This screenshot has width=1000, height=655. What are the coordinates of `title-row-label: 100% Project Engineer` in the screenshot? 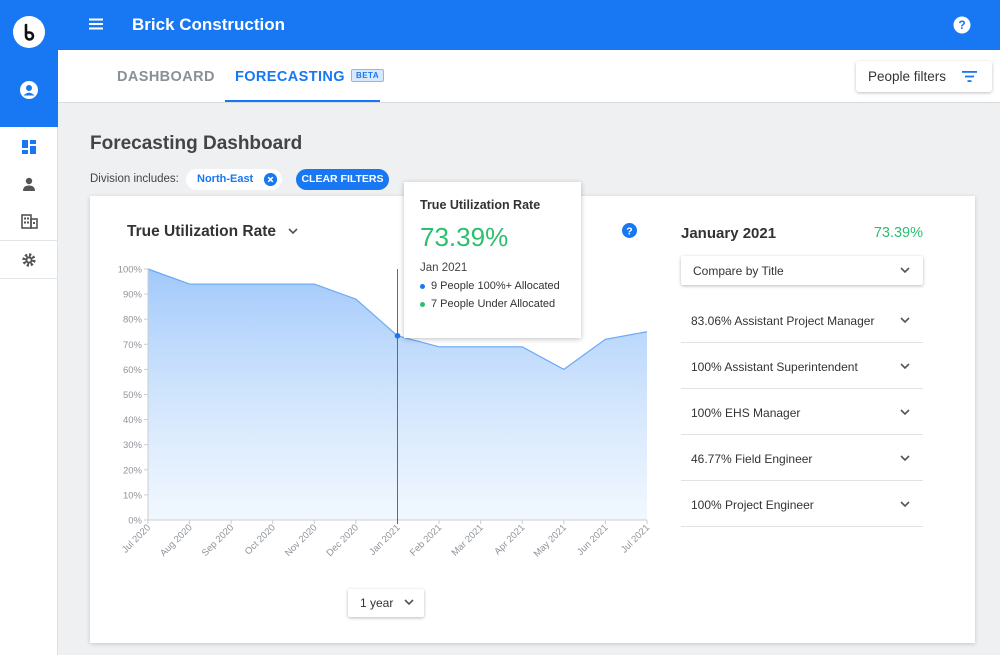 It's located at (752, 505).